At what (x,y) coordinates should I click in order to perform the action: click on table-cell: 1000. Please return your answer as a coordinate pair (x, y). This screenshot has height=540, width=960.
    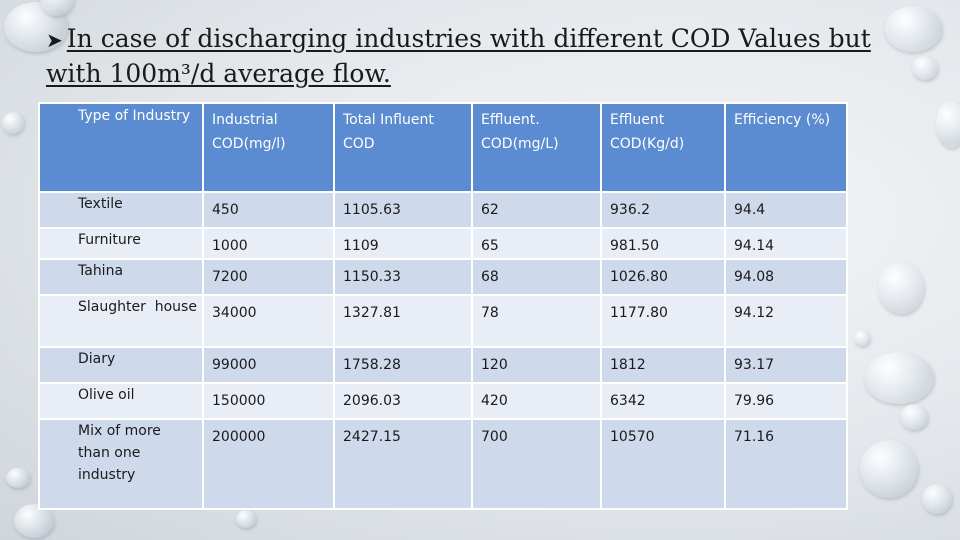
    Looking at the image, I should click on (268, 243).